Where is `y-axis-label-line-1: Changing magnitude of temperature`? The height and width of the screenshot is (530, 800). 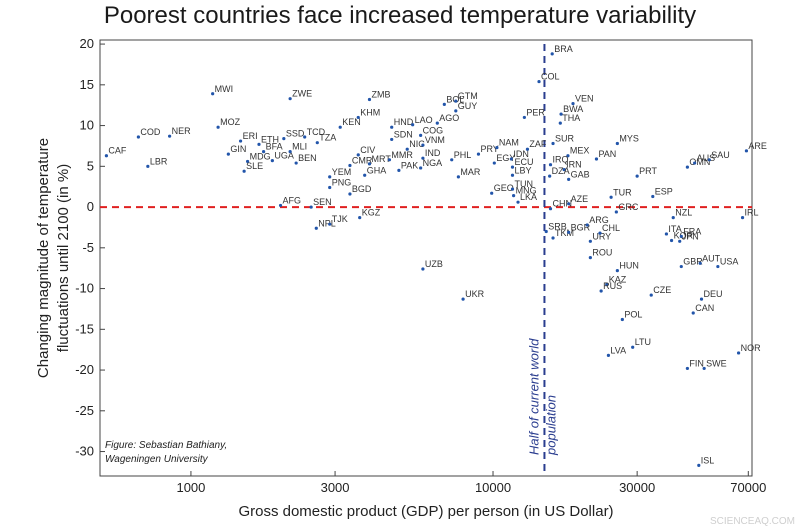
y-axis-label-line-1: Changing magnitude of temperature is located at coordinates (43, 258).